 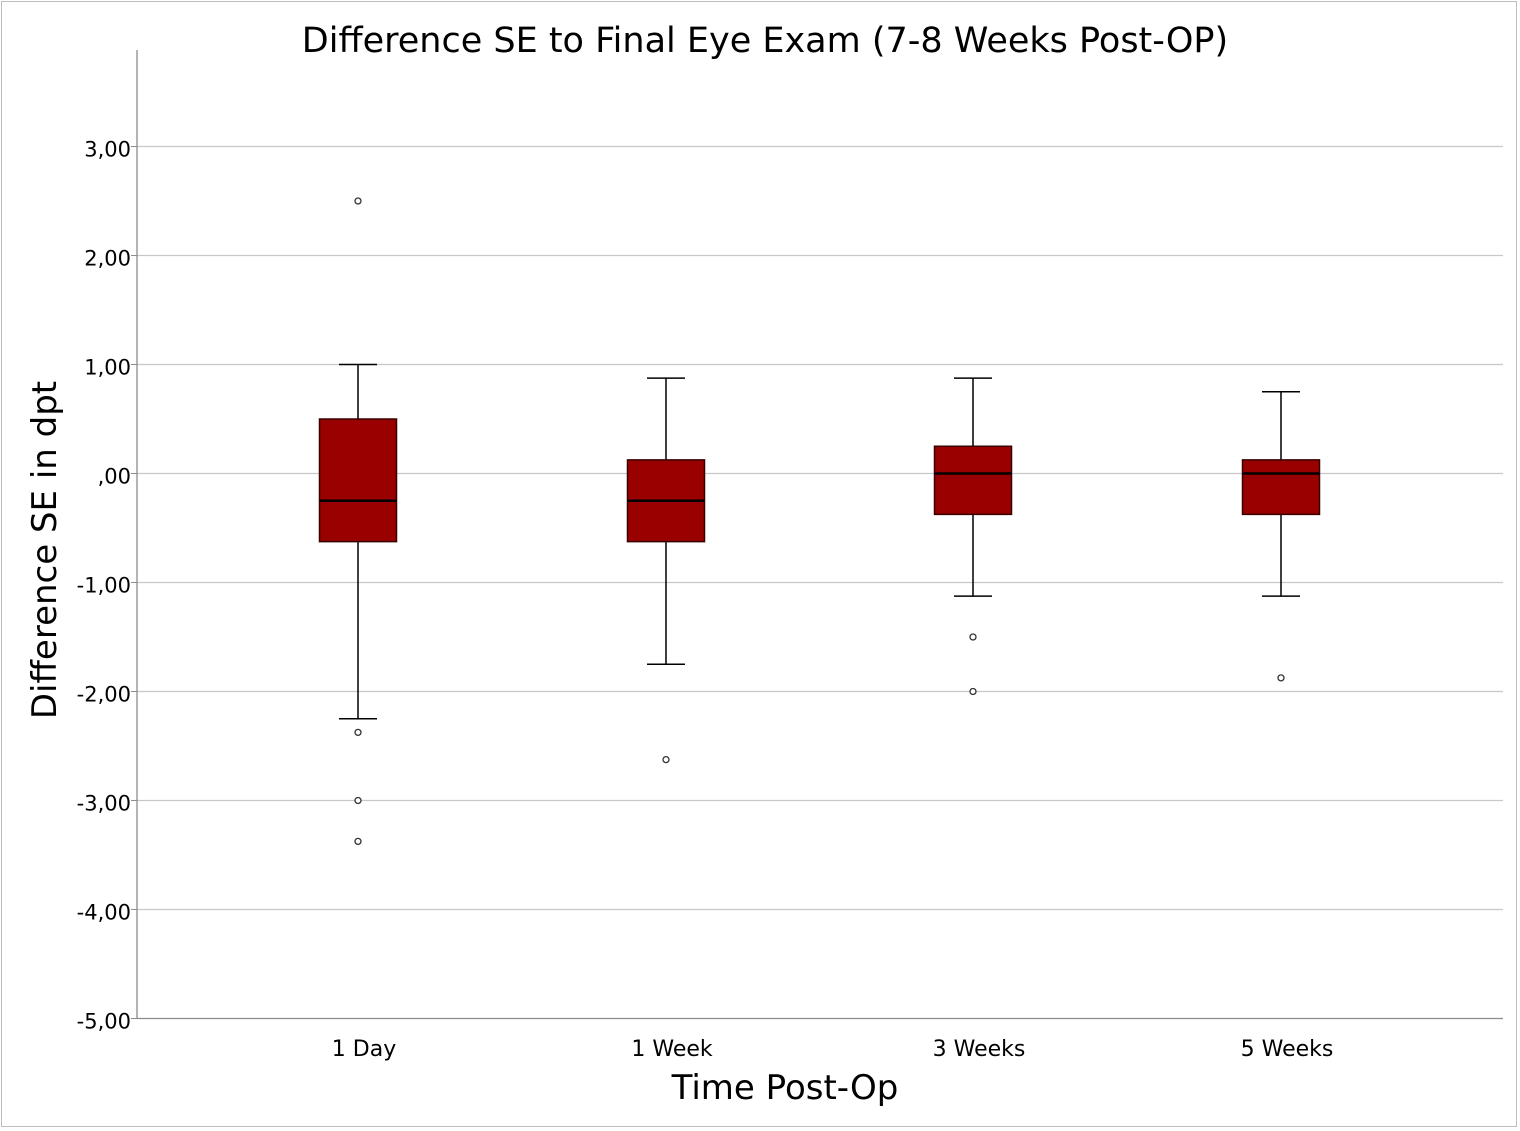 What do you see at coordinates (45, 550) in the screenshot?
I see `y-axis-title: Difference SE in dpt` at bounding box center [45, 550].